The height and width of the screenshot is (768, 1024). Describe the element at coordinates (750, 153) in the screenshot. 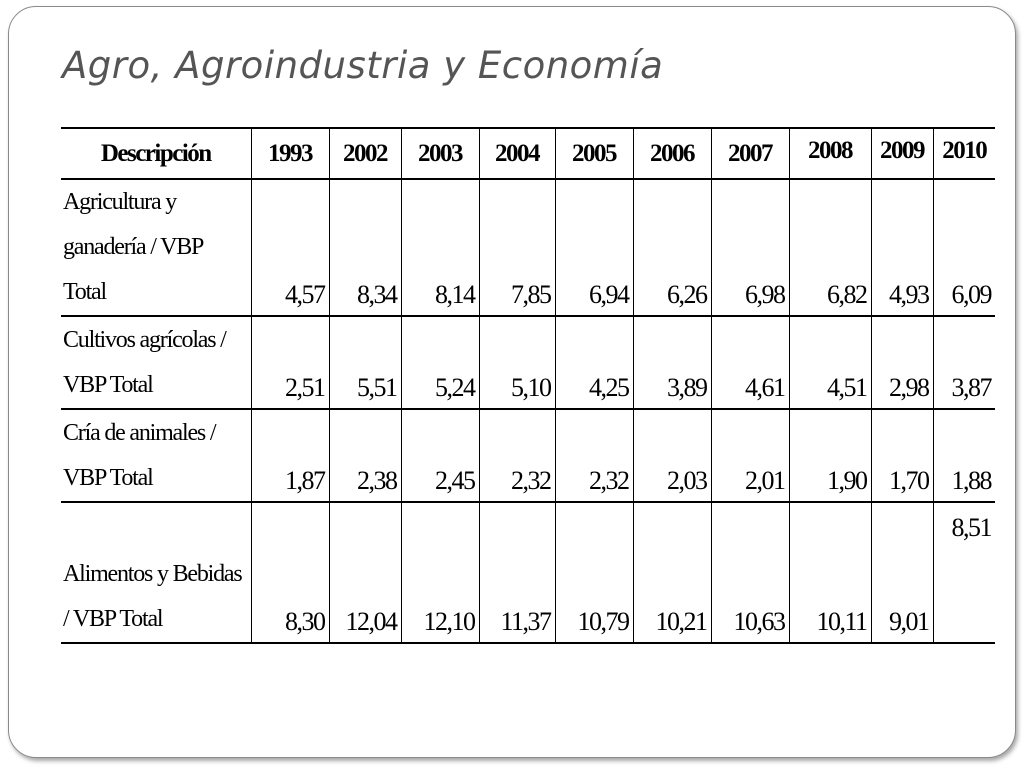

I see `column-header-year: 2007` at that location.